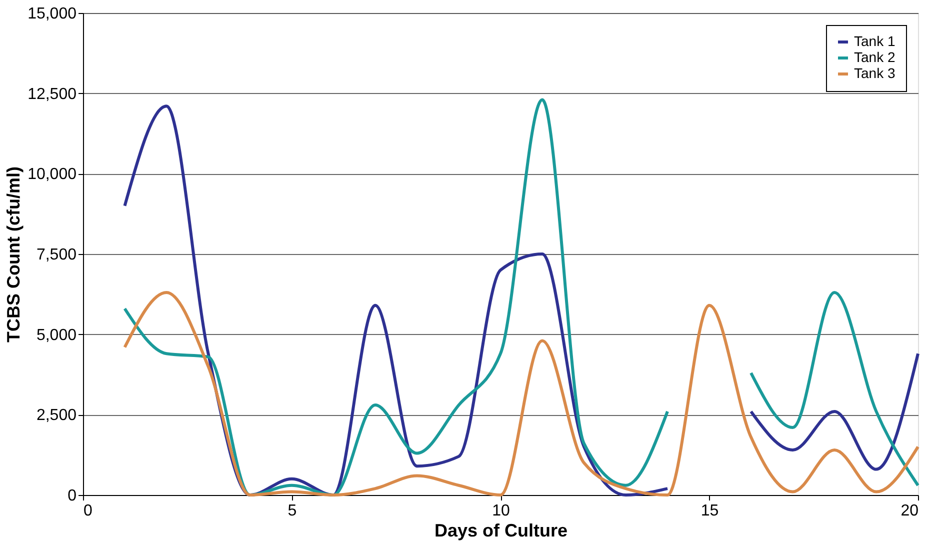 The width and height of the screenshot is (936, 550). What do you see at coordinates (292, 511) in the screenshot?
I see `x-tick-label: 5` at bounding box center [292, 511].